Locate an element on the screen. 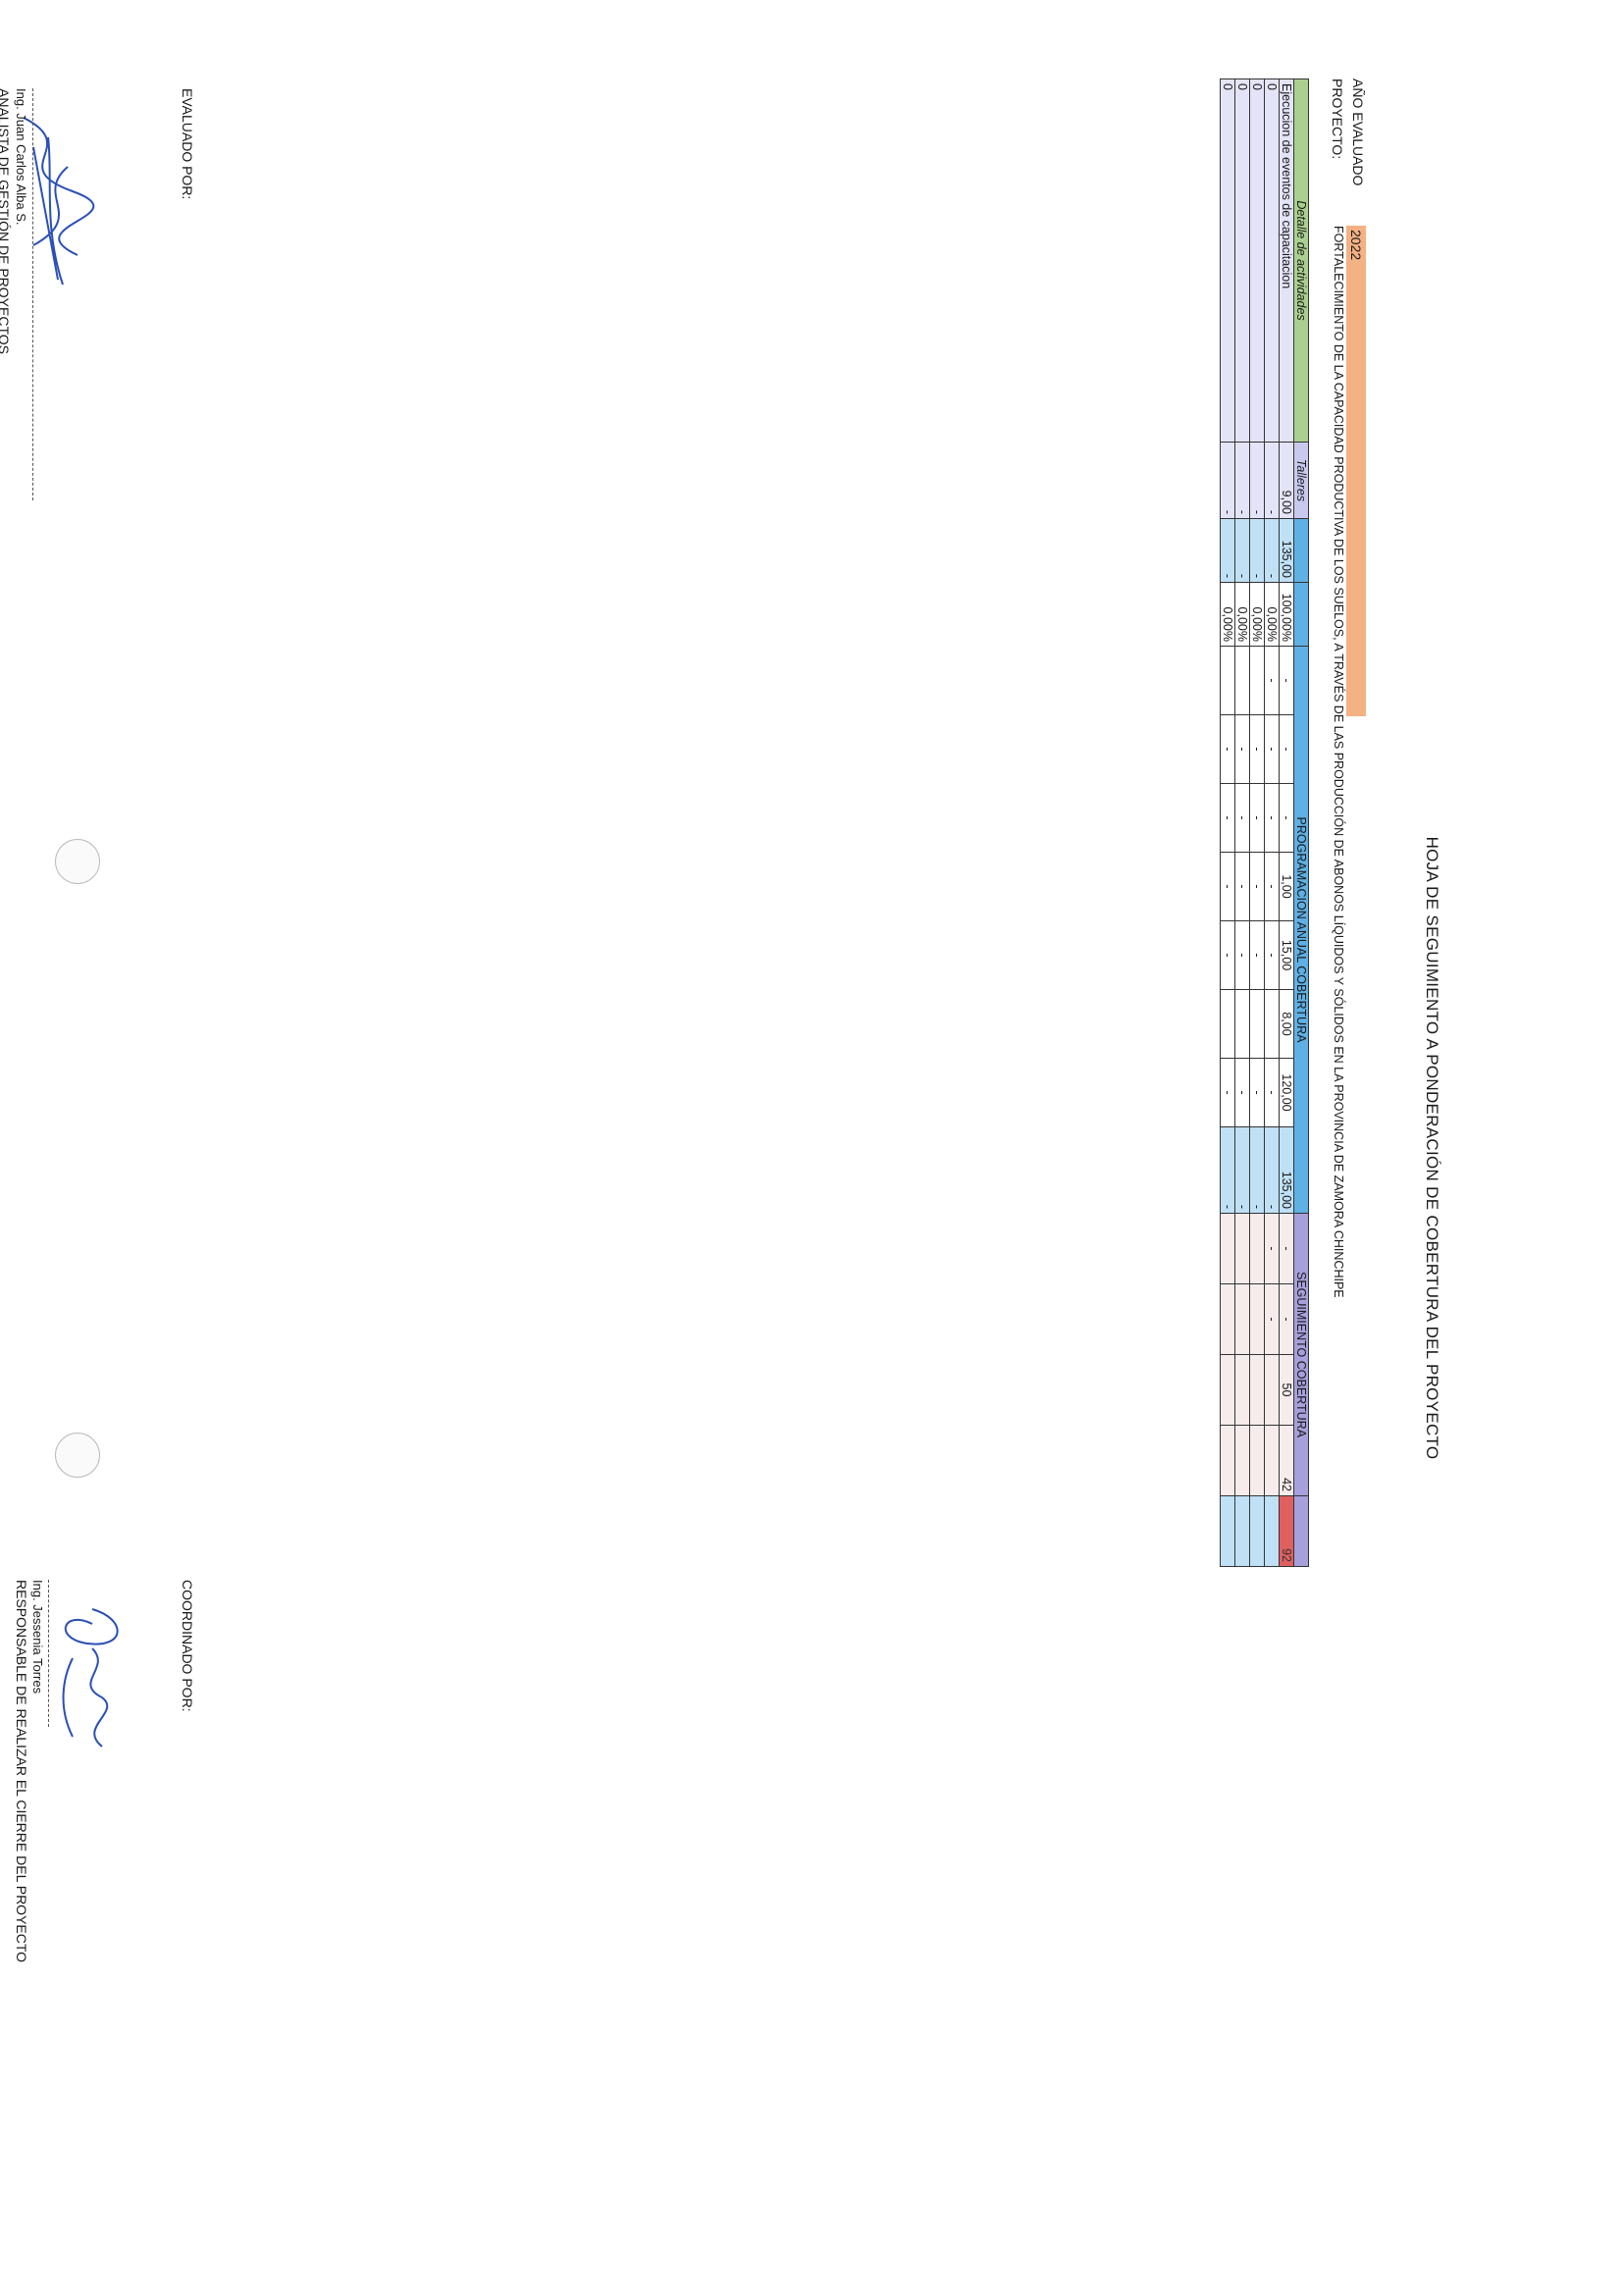 The image size is (1623, 2296). right-signer-name: Ing. Jessenia Torres is located at coordinates (37, 1637).